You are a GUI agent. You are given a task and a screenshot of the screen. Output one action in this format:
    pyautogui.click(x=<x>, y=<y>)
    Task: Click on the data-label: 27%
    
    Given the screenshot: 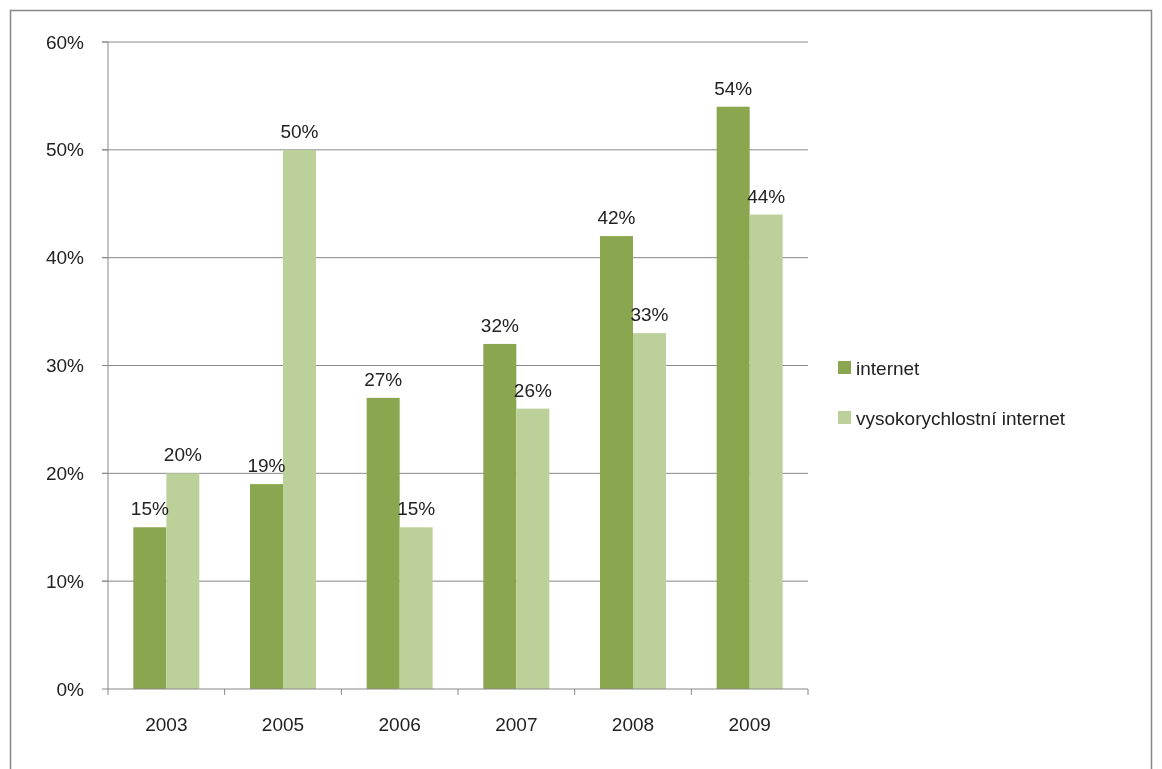 What is the action you would take?
    pyautogui.click(x=383, y=379)
    